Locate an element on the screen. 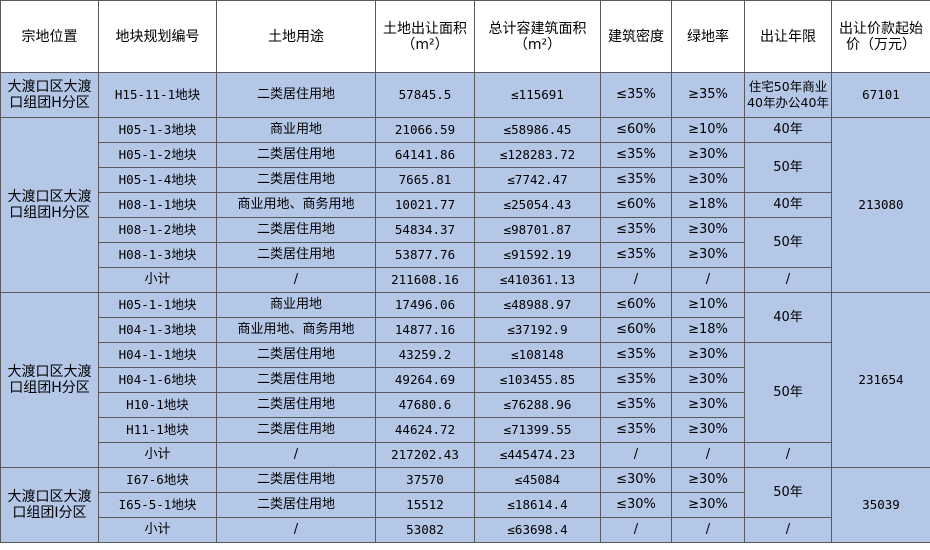  area-cell: 57845.5 is located at coordinates (425, 95).